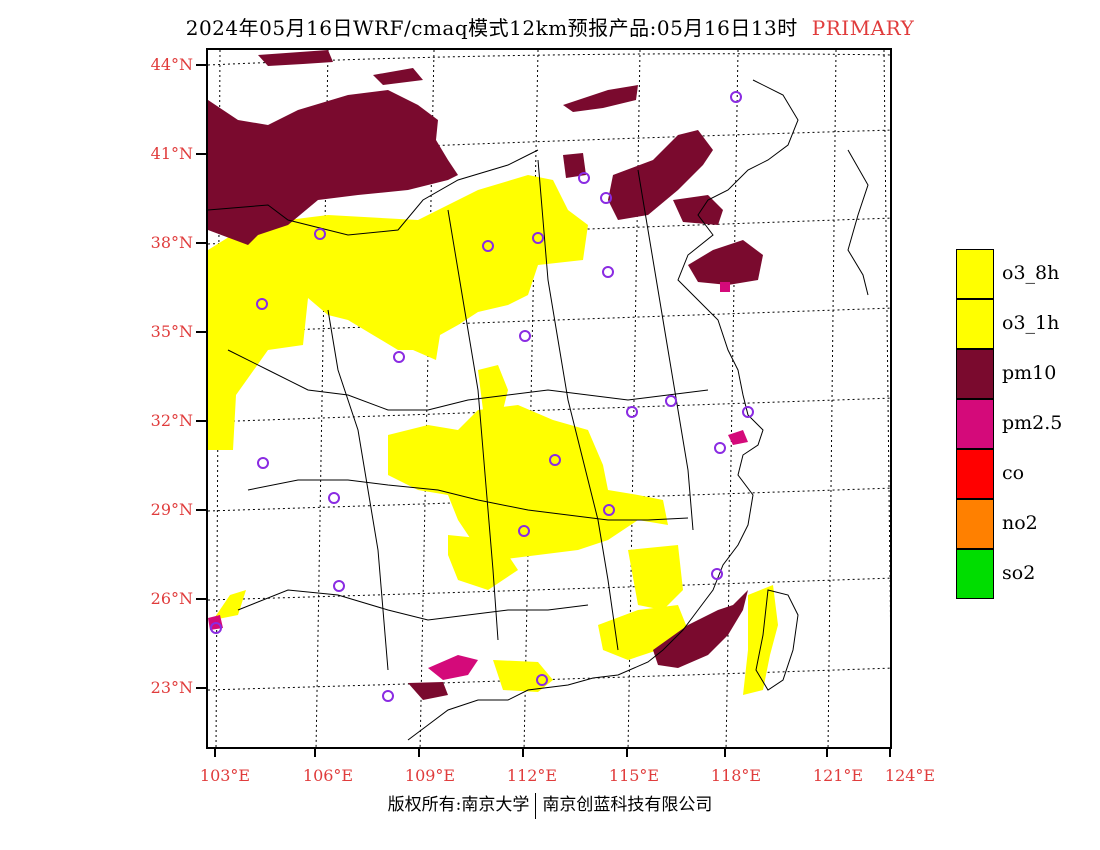 The image size is (1100, 850). I want to click on lat-label-29: 29°N, so click(171, 509).